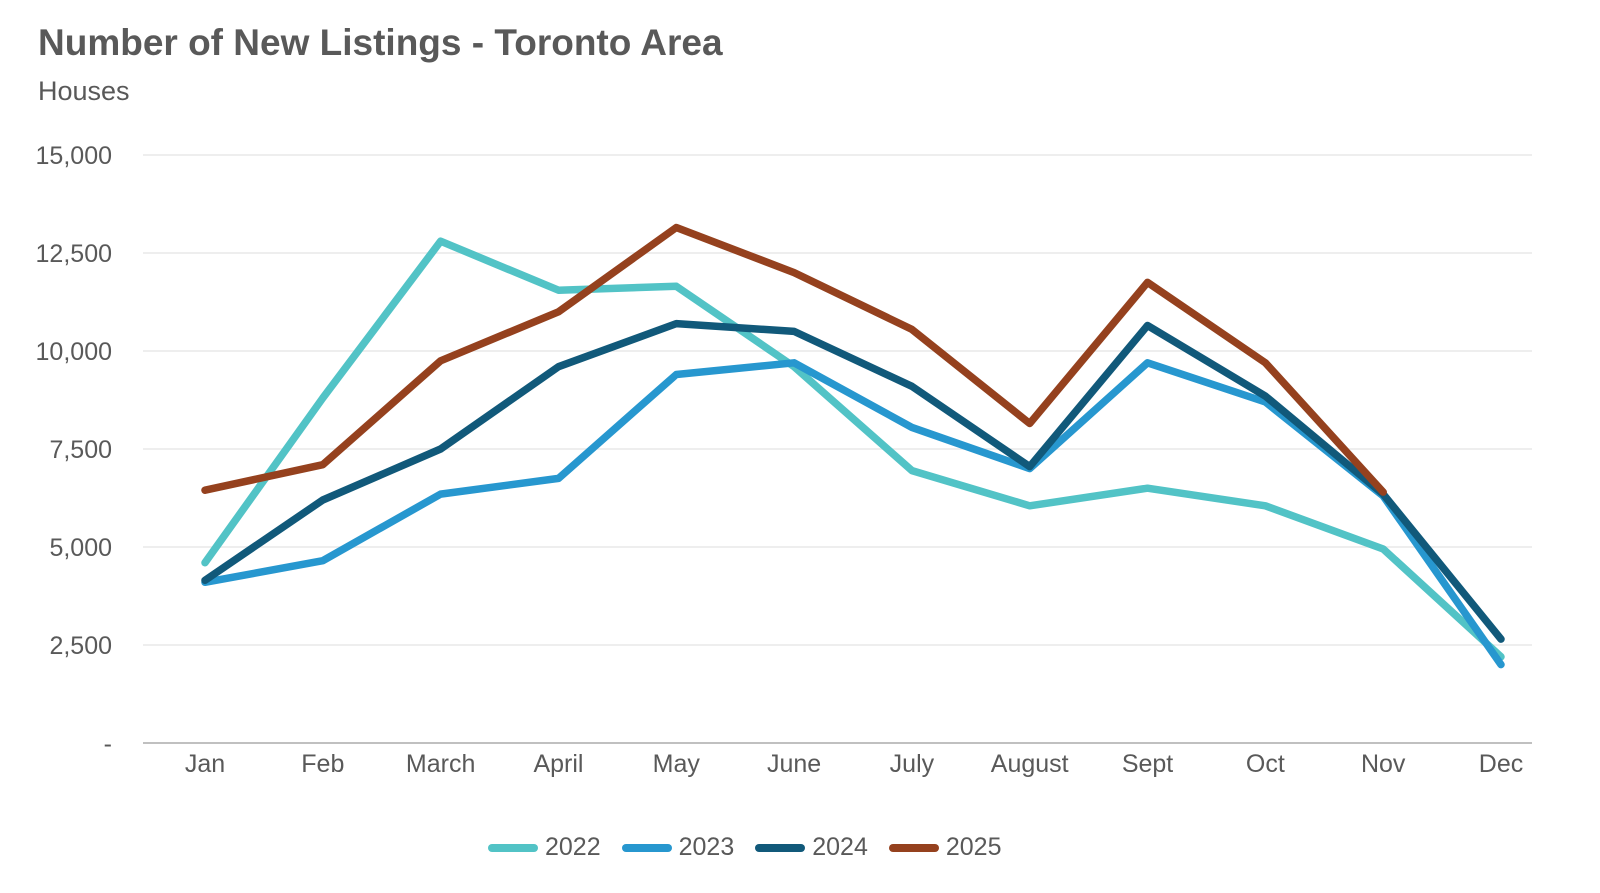 The height and width of the screenshot is (893, 1600). I want to click on chart-title: Number of New Listings - Toronto Area, so click(380, 42).